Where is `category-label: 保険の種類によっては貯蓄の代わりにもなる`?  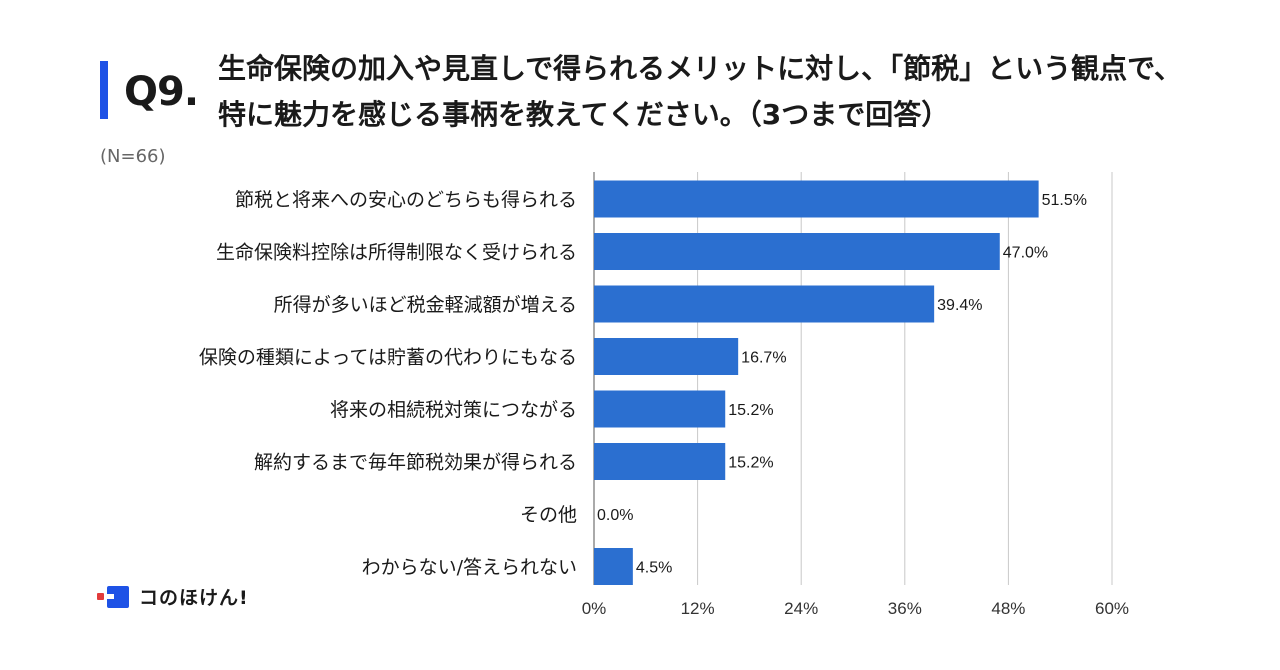
category-label: 保険の種類によっては貯蓄の代わりにもなる is located at coordinates (388, 358).